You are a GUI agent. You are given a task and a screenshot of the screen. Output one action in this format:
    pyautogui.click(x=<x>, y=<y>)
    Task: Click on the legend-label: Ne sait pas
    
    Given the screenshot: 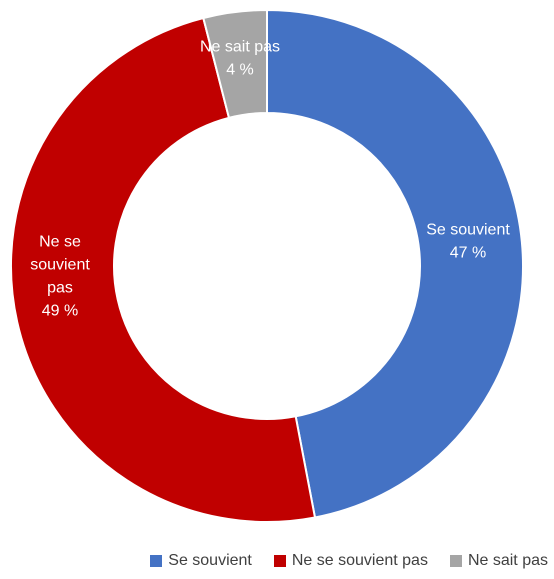 What is the action you would take?
    pyautogui.click(x=507, y=560)
    